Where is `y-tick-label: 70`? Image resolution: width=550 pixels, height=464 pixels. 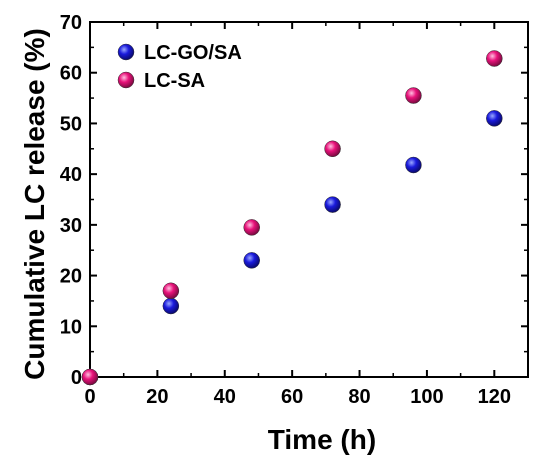 y-tick-label: 70 is located at coordinates (71, 23).